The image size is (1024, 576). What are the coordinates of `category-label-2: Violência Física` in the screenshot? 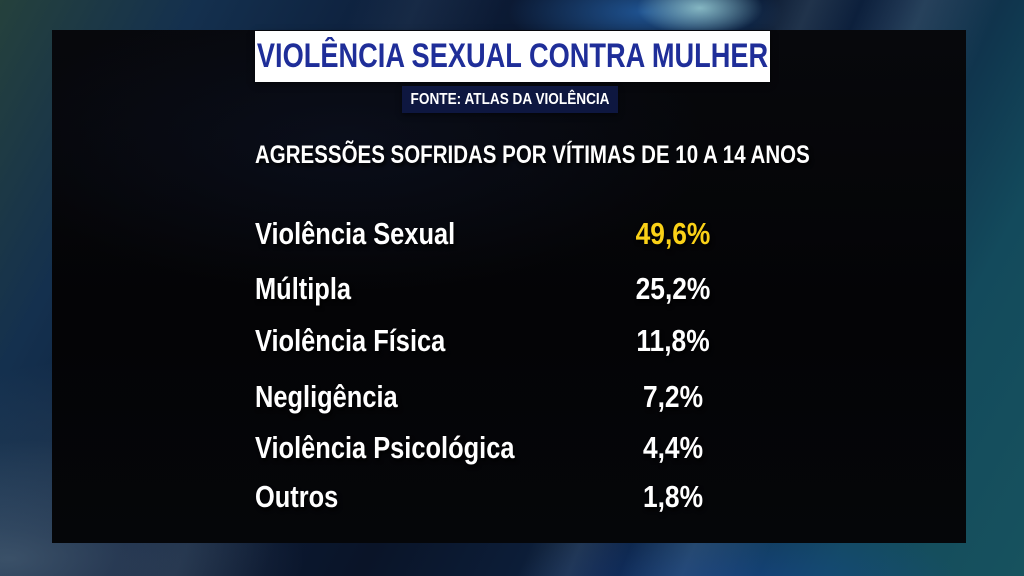 It's located at (350, 340).